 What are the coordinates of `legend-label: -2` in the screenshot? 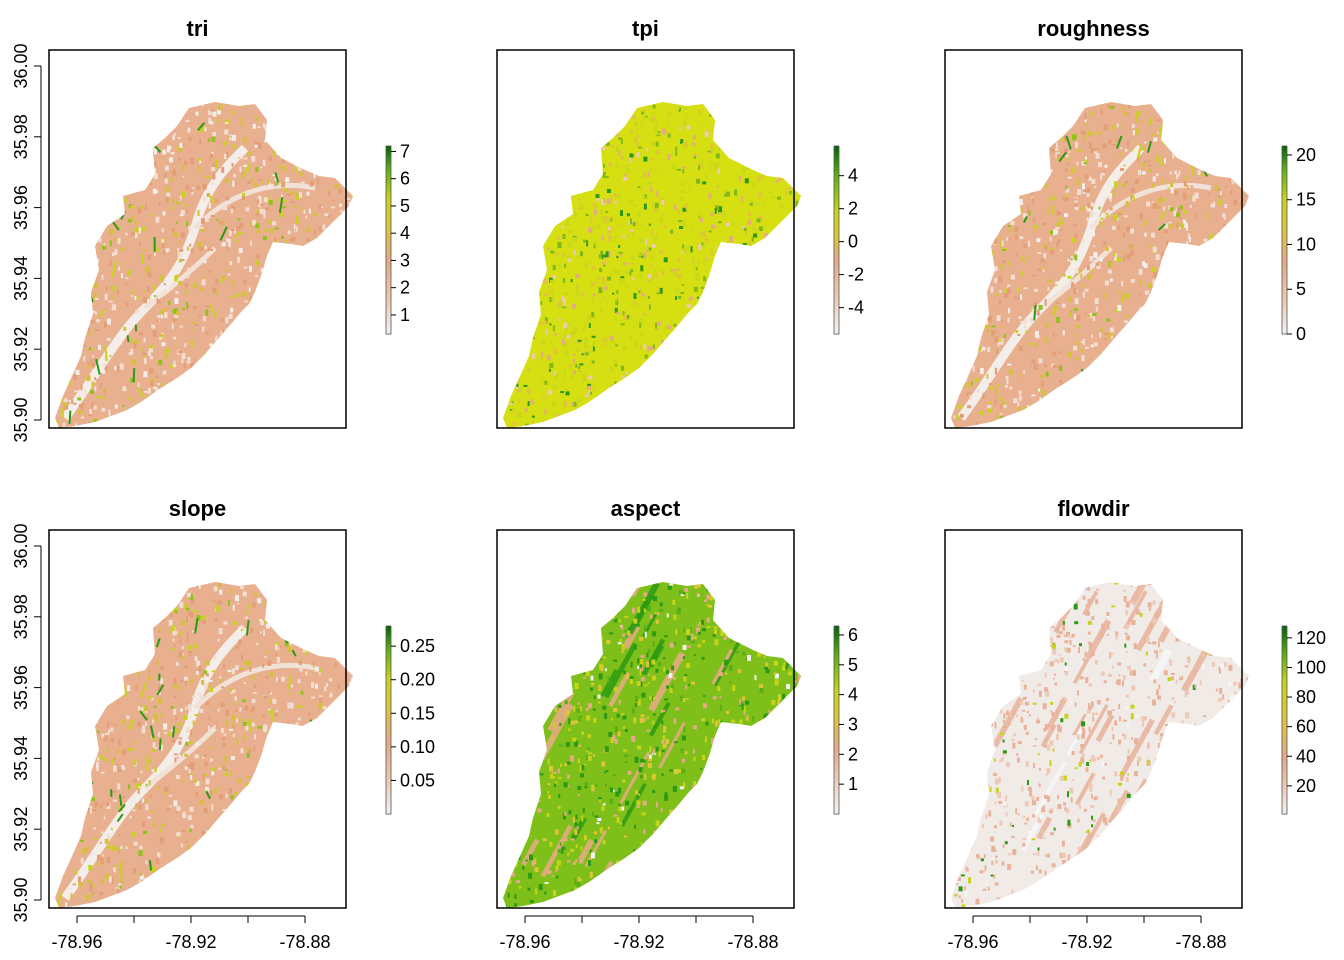 It's located at (856, 275).